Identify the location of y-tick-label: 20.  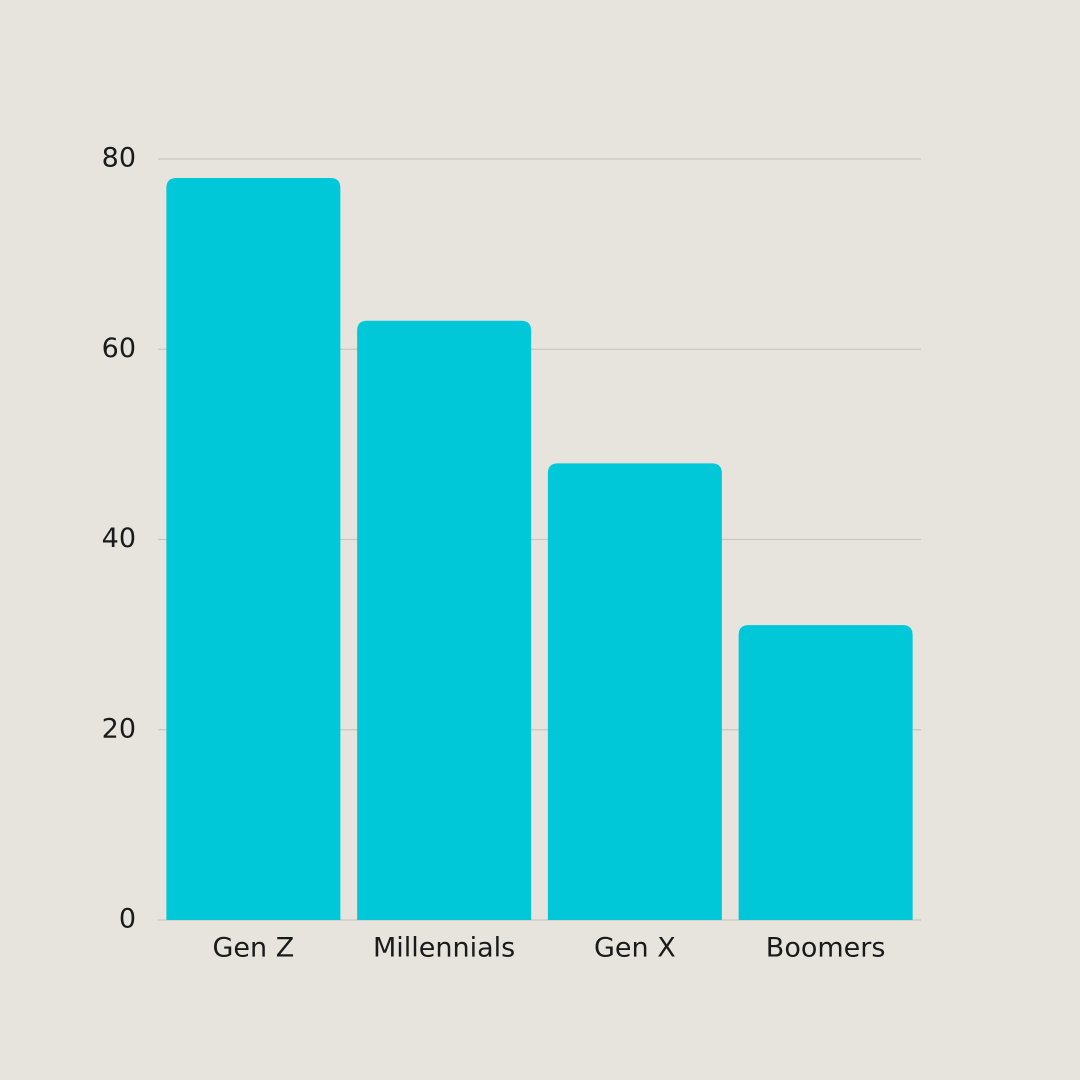
(119, 728).